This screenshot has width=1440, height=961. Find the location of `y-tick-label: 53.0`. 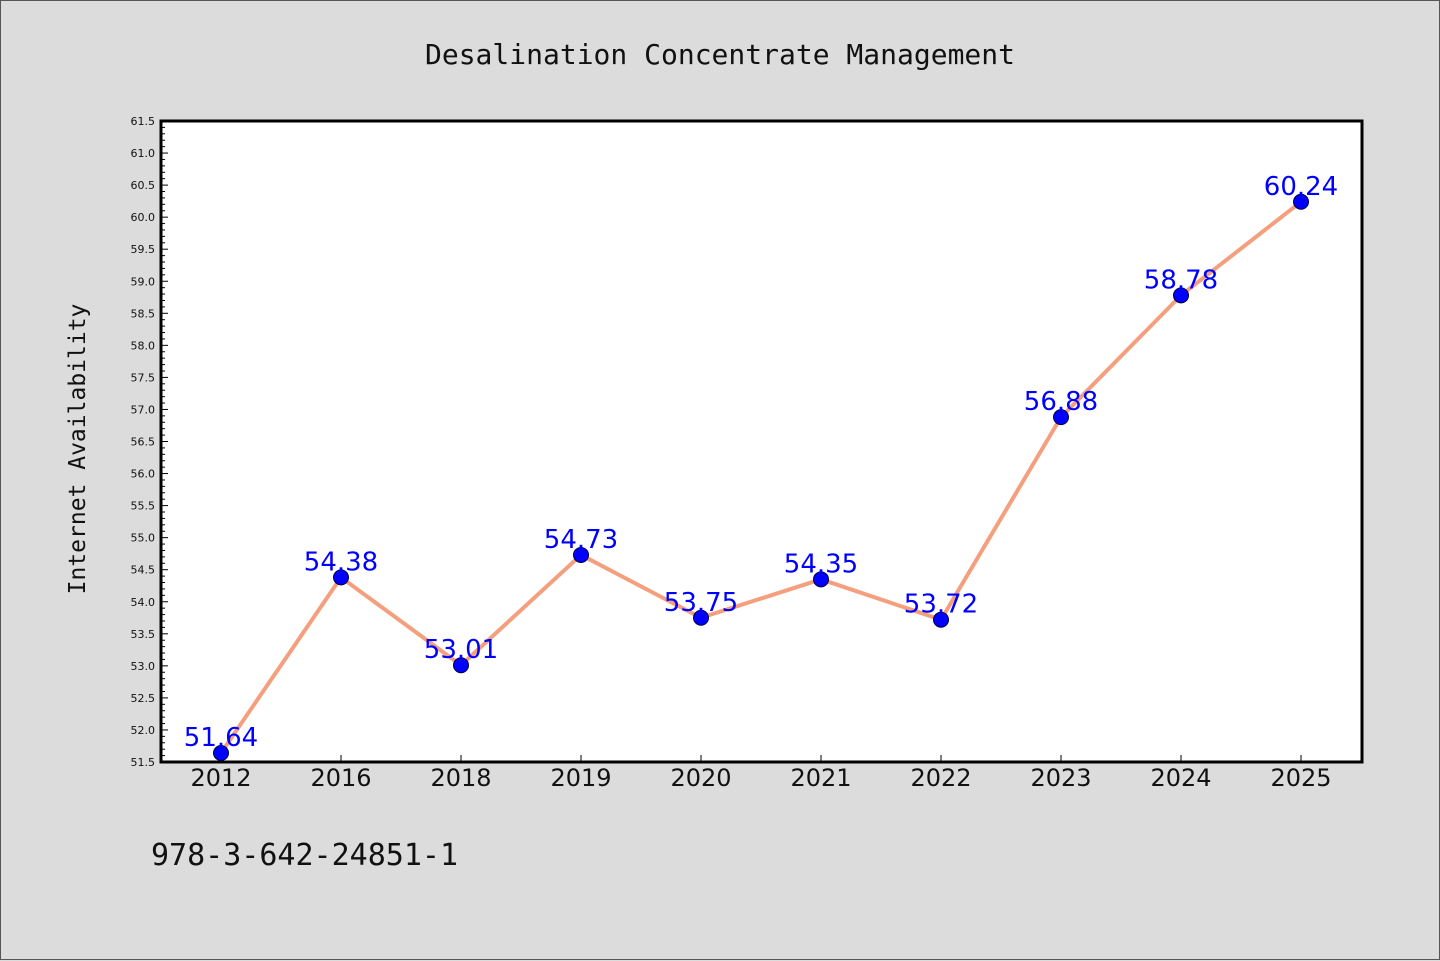

y-tick-label: 53.0 is located at coordinates (143, 666).